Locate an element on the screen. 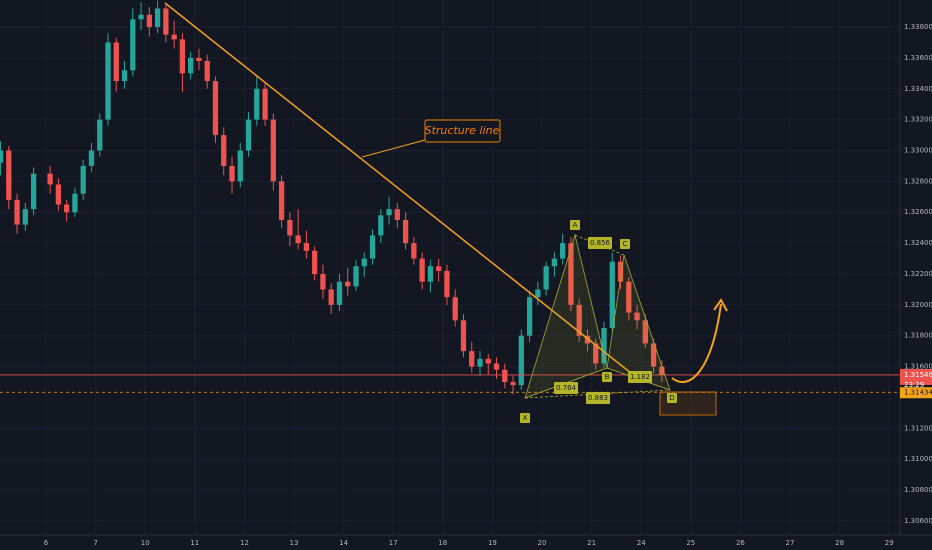  x-tick-label: 17 is located at coordinates (393, 543).